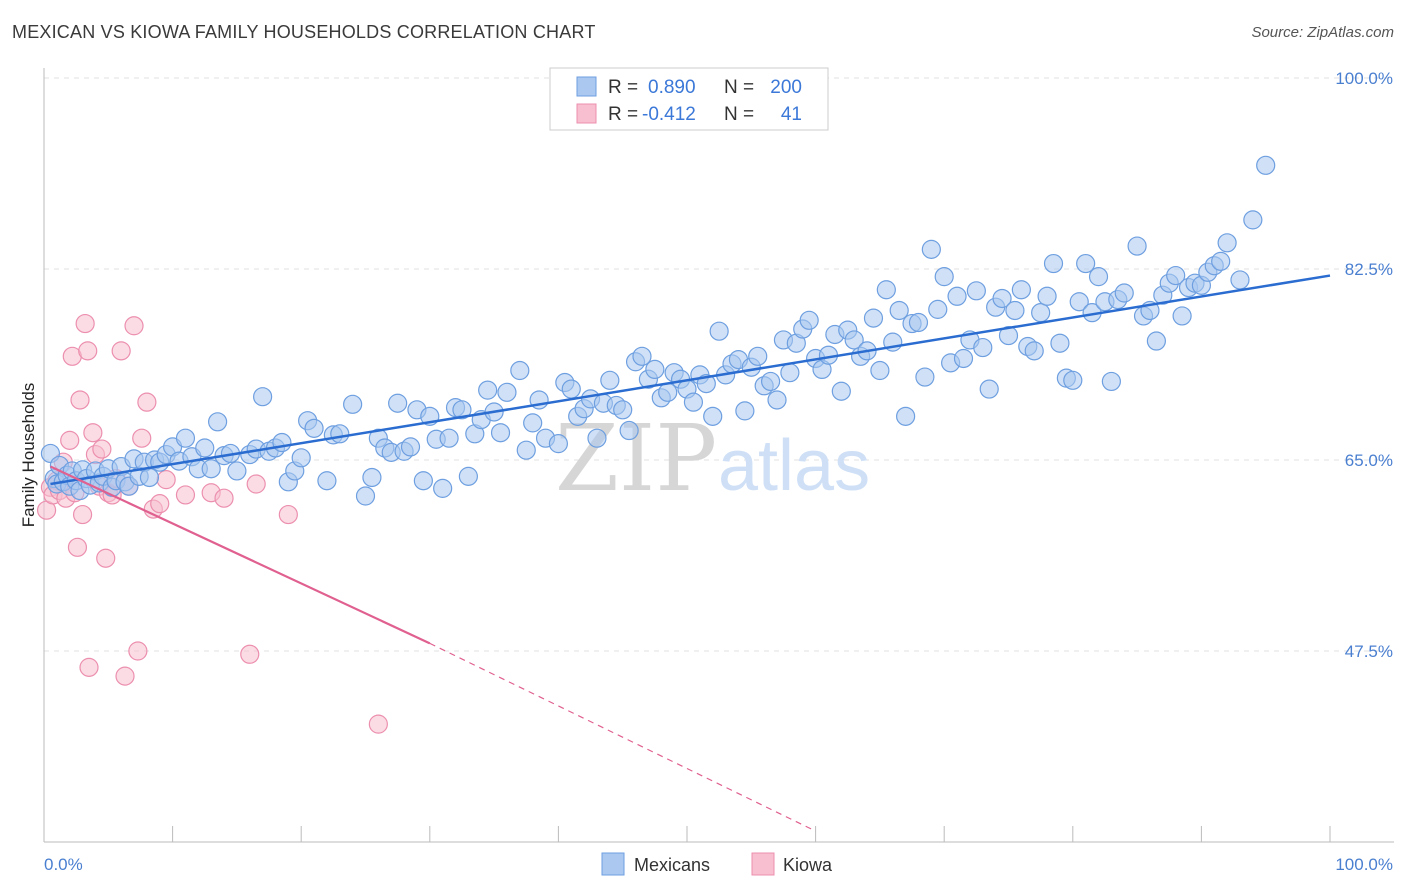  I want to click on y-tick-label-3: 100.0%, so click(1364, 78).